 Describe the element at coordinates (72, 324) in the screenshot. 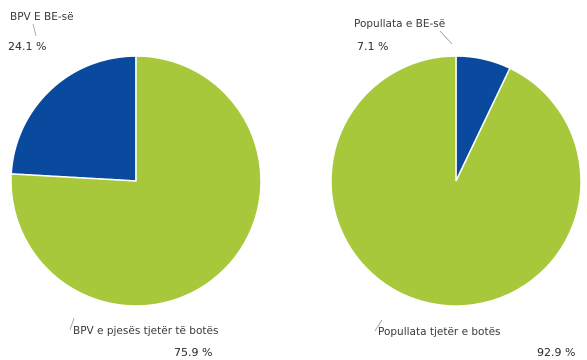

I see `leader-line-rest-gdp` at that location.